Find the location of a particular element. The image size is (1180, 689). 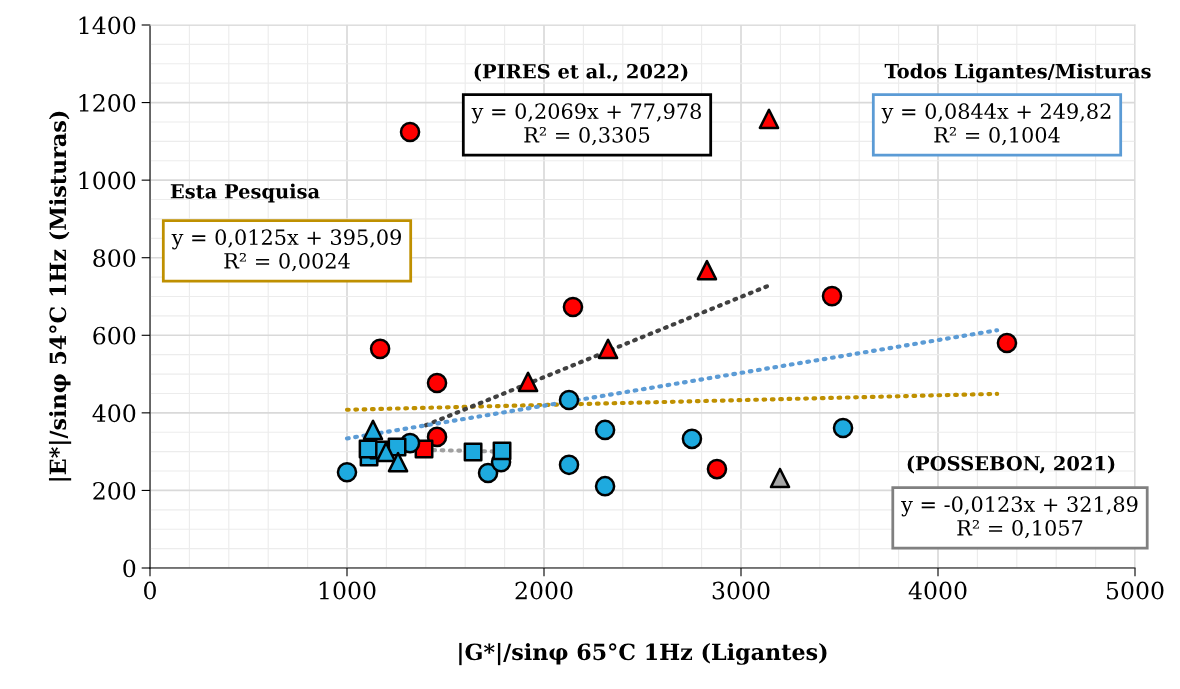

annotation: Todos Ligantes/Misturas is located at coordinates (1017, 73).